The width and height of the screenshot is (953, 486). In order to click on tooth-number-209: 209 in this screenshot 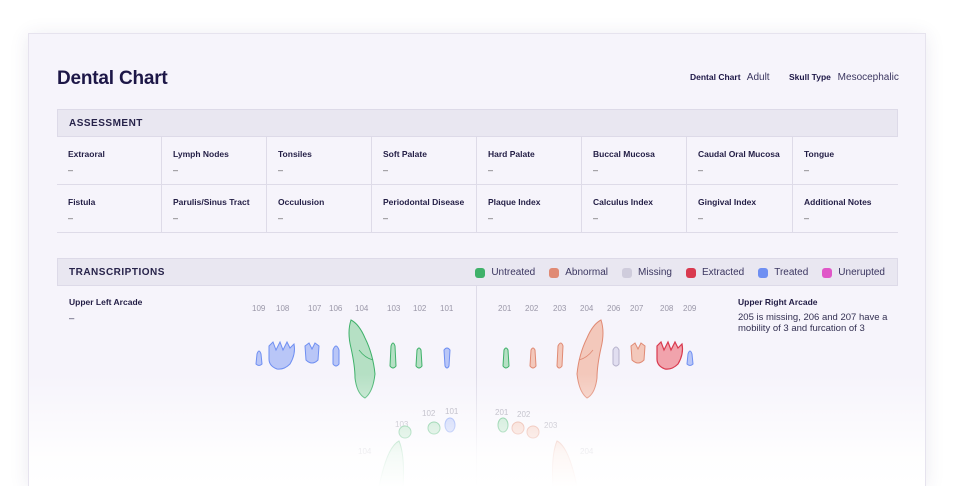, I will do `click(690, 308)`.